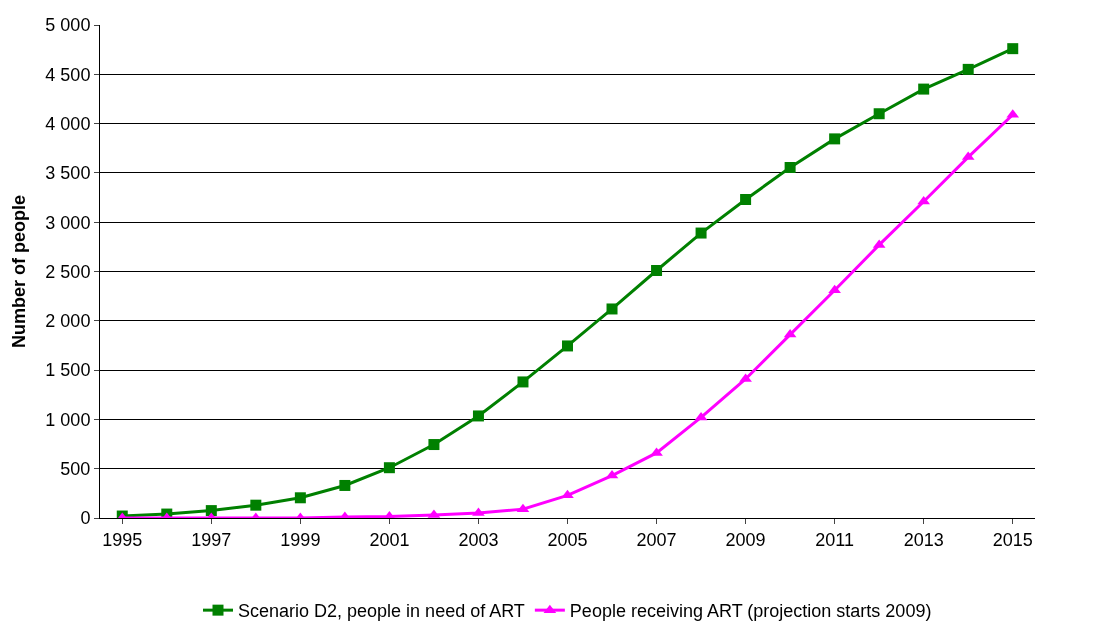  Describe the element at coordinates (923, 539) in the screenshot. I see `x-tick-label: 2013` at that location.